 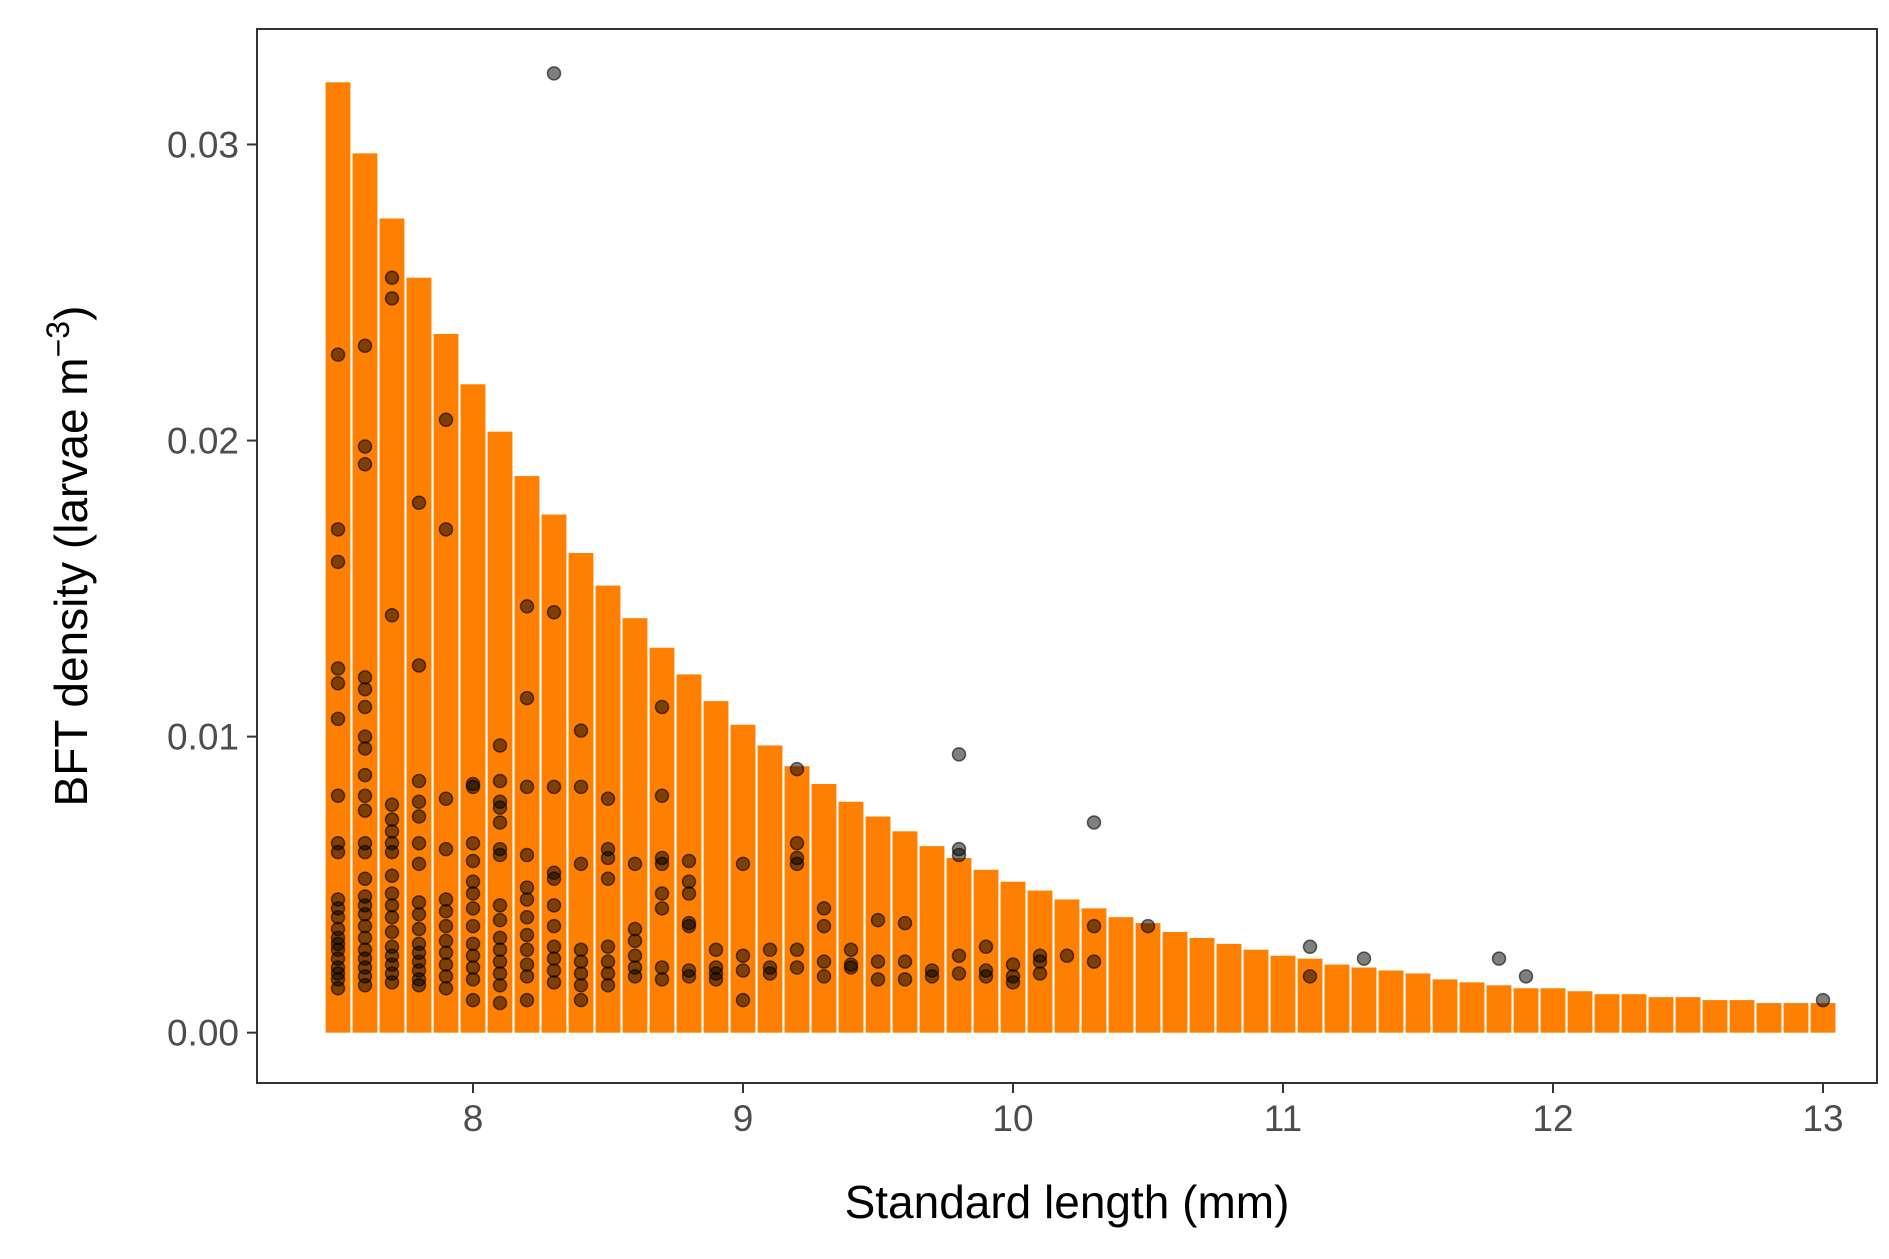 What do you see at coordinates (743, 1118) in the screenshot?
I see `x-tick-label: 9` at bounding box center [743, 1118].